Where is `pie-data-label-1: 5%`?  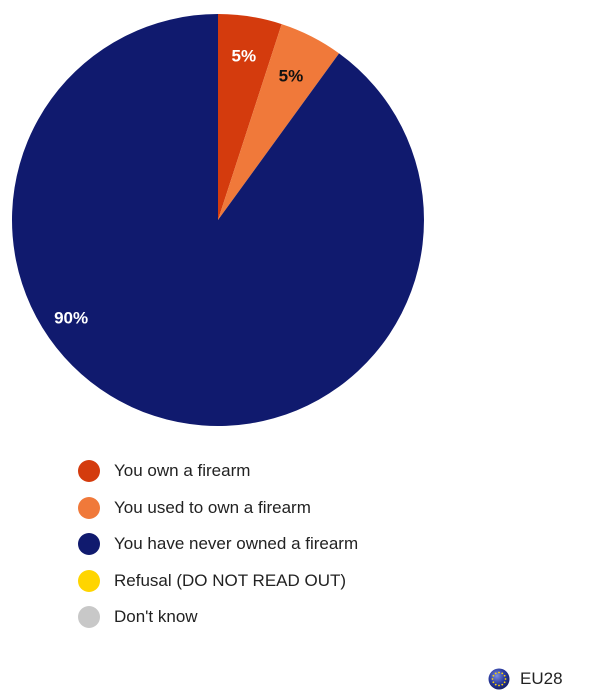 pie-data-label-1: 5% is located at coordinates (291, 75).